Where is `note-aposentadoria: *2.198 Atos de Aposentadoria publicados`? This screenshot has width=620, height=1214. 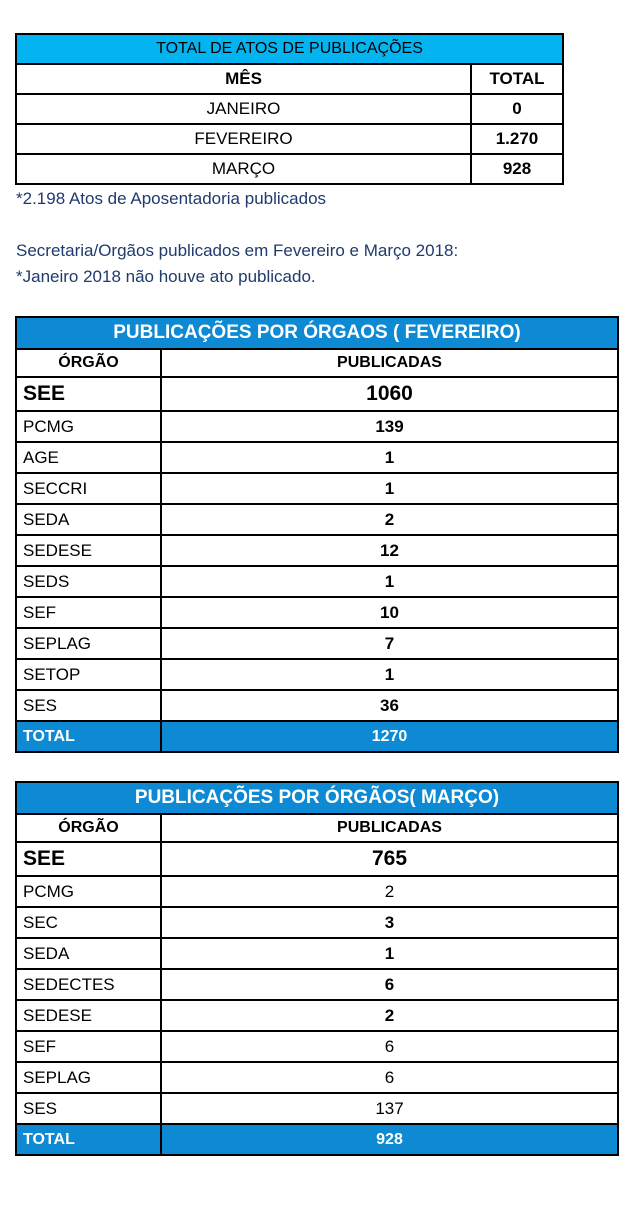 note-aposentadoria: *2.198 Atos de Aposentadoria publicados is located at coordinates (171, 198).